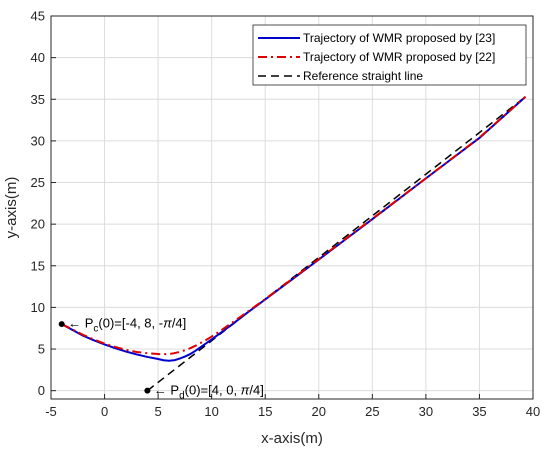 This screenshot has height=454, width=550. What do you see at coordinates (182, 395) in the screenshot?
I see `annot-subscript: d` at bounding box center [182, 395].